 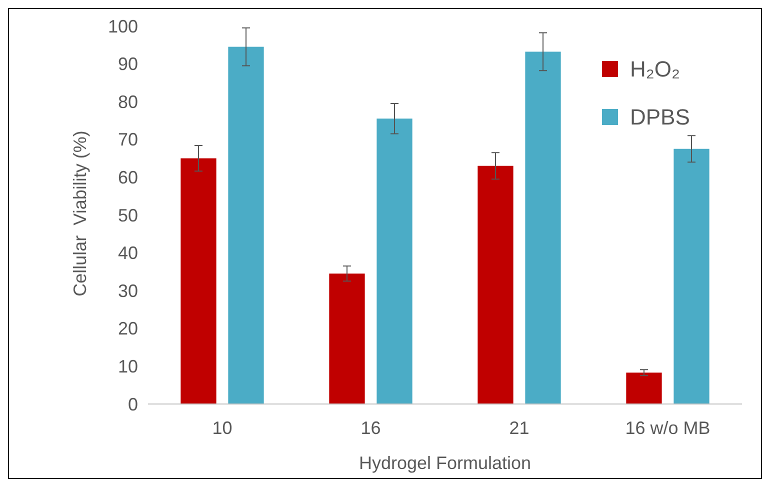 What do you see at coordinates (80, 213) in the screenshot?
I see `y-axis-title: Cellular Viability (%)` at bounding box center [80, 213].